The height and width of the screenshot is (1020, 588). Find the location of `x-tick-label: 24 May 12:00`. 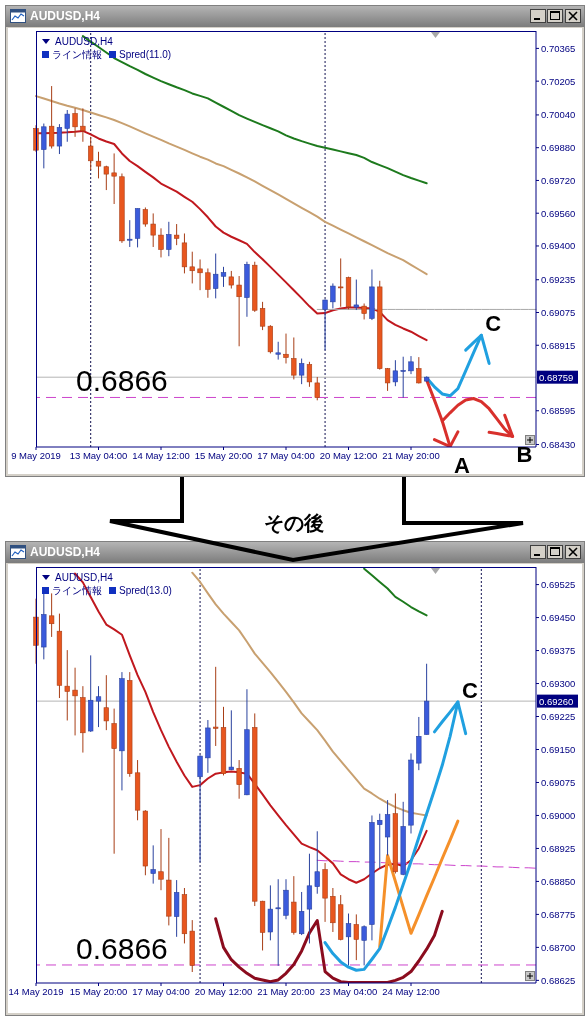

x-tick-label: 24 May 12:00 is located at coordinates (411, 991).